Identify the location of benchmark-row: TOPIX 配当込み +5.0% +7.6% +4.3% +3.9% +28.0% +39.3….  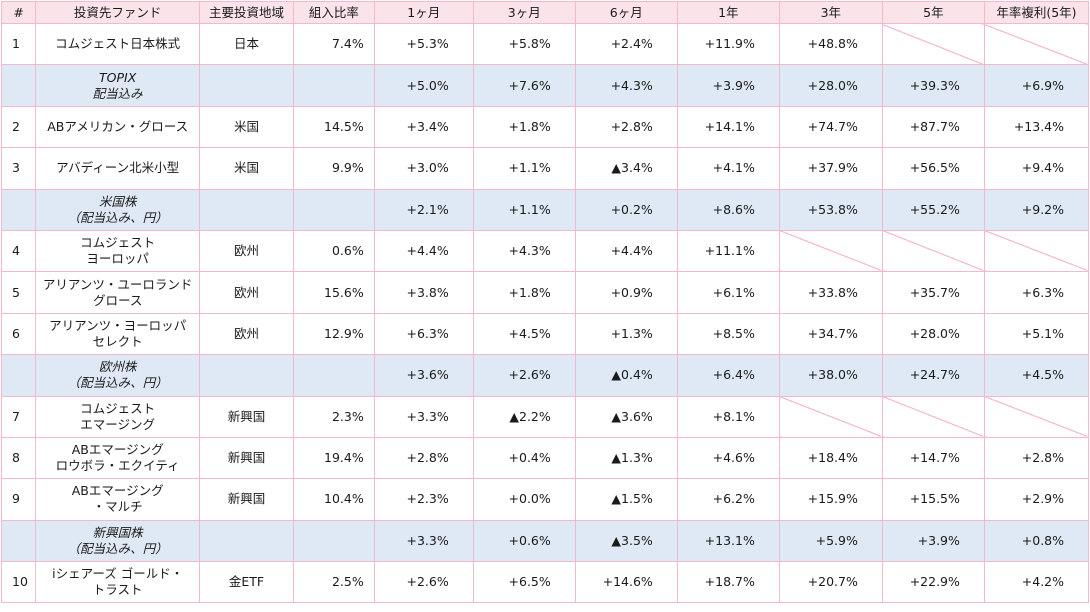
(545, 85).